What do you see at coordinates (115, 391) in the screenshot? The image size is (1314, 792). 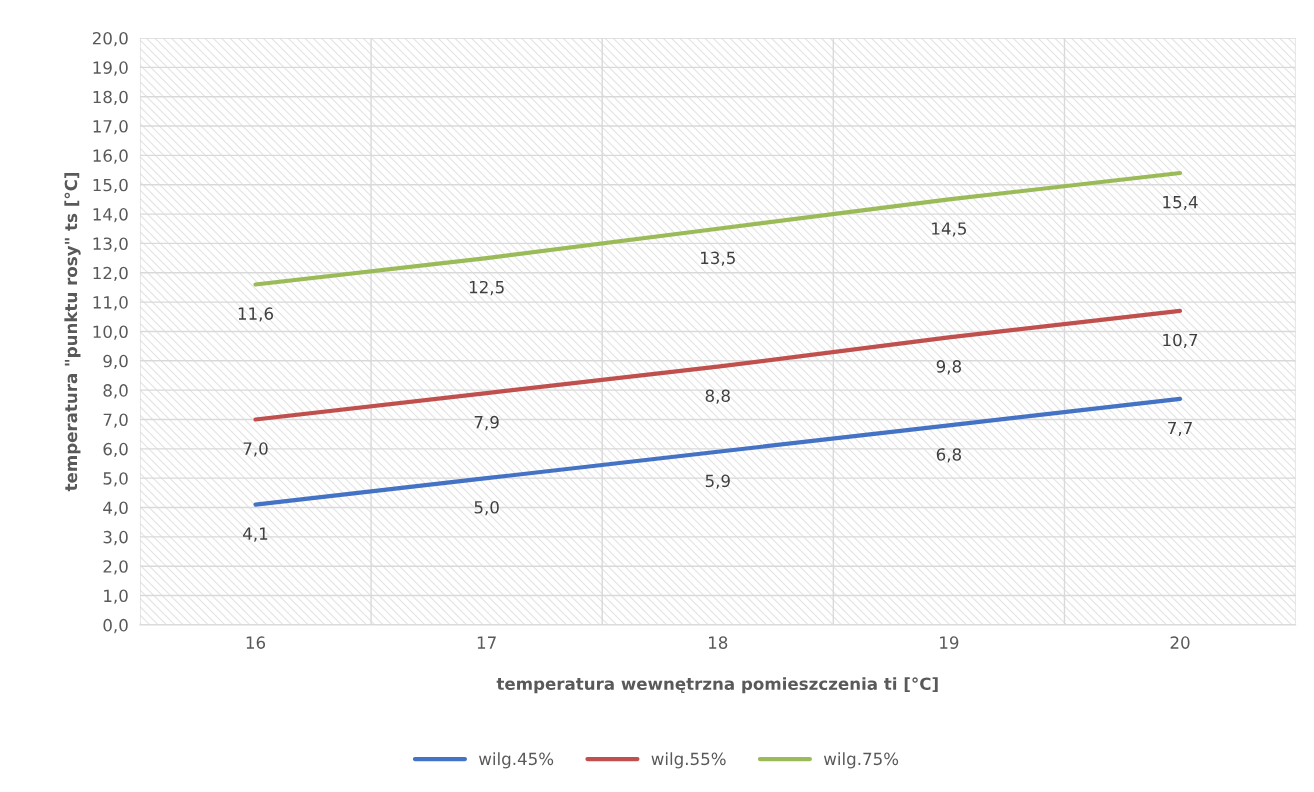 I see `y-tick-label: 8,0` at bounding box center [115, 391].